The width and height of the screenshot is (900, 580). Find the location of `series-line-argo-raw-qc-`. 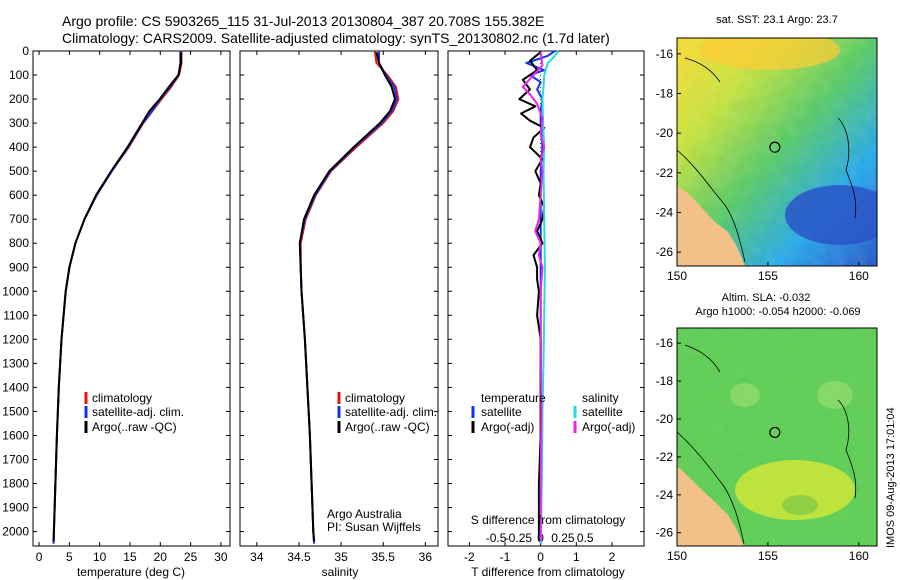

series-line-argo-raw-qc- is located at coordinates (347, 296).